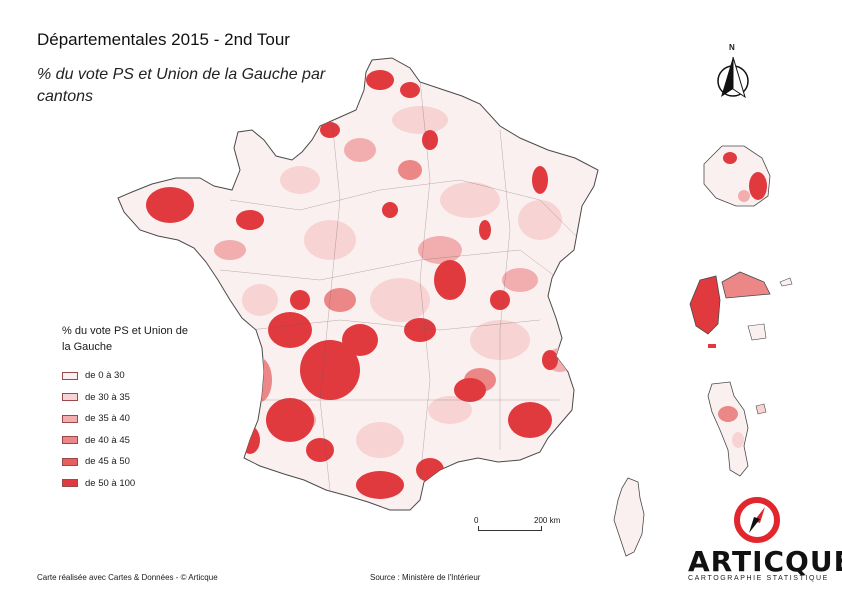 The height and width of the screenshot is (595, 842). What do you see at coordinates (125, 339) in the screenshot?
I see `legend-title: % du vote PS et Union de la Gauche` at bounding box center [125, 339].